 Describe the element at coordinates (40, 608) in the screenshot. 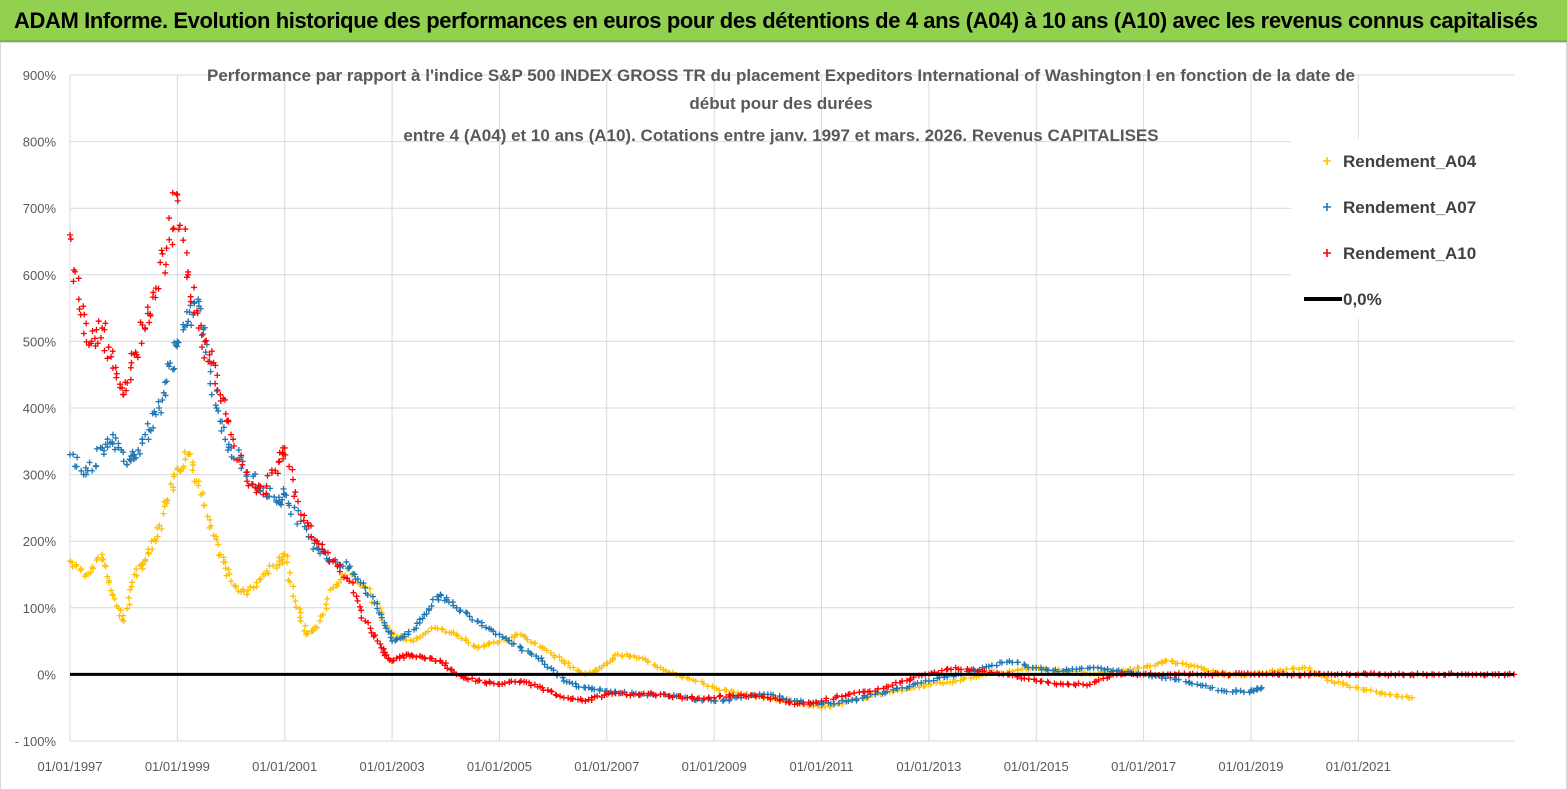

I see `y-tick-label: 100%` at that location.